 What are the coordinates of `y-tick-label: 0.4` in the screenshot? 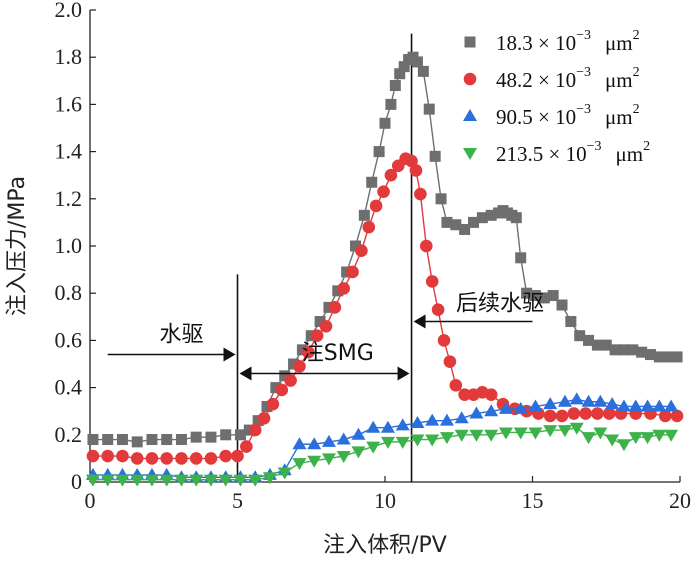 It's located at (69, 387).